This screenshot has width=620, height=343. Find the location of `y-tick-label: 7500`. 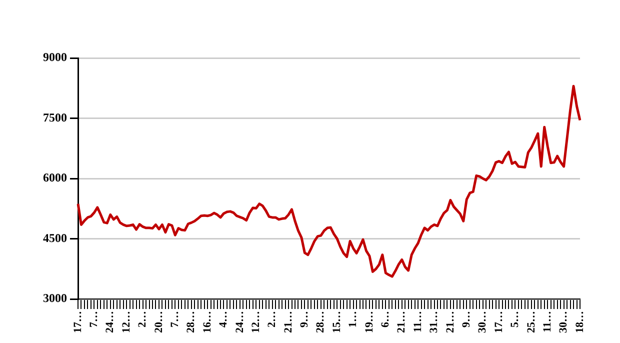

y-tick-label: 7500 is located at coordinates (55, 117).